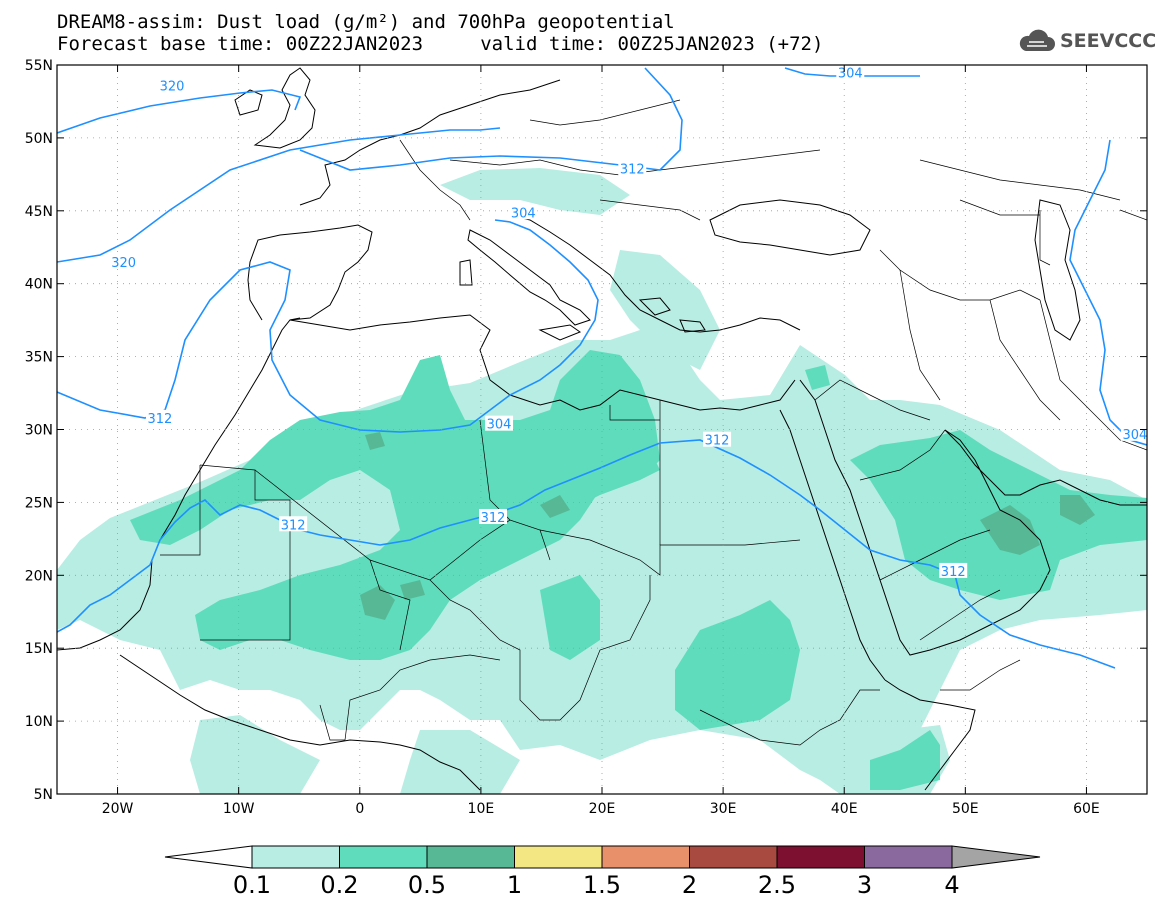 The image size is (1165, 907). What do you see at coordinates (723, 809) in the screenshot?
I see `lon-tick-label: 30E` at bounding box center [723, 809].